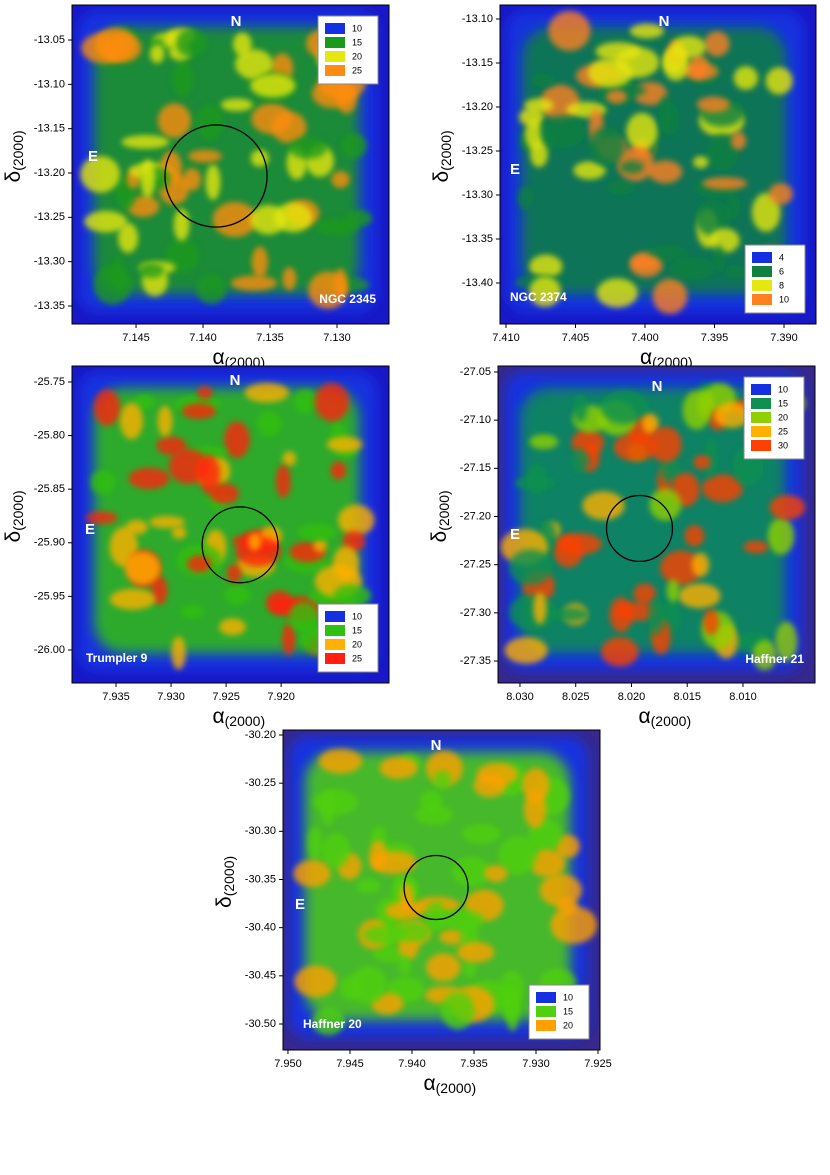  What do you see at coordinates (774, 418) in the screenshot?
I see `legend: 10 15 20 25 30` at bounding box center [774, 418].